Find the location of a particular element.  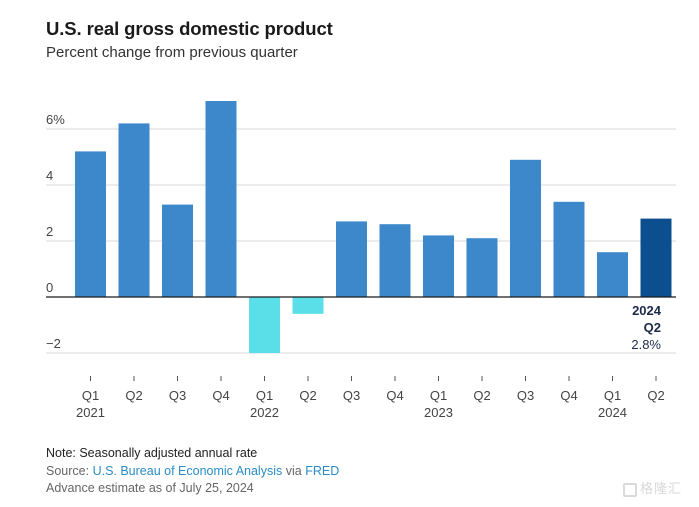

bar-q4-2023 is located at coordinates (569, 249).